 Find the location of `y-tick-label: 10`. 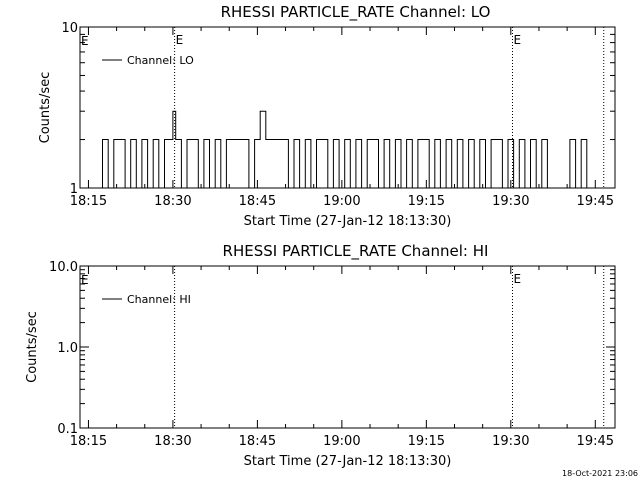

y-tick-label: 10 is located at coordinates (69, 28).